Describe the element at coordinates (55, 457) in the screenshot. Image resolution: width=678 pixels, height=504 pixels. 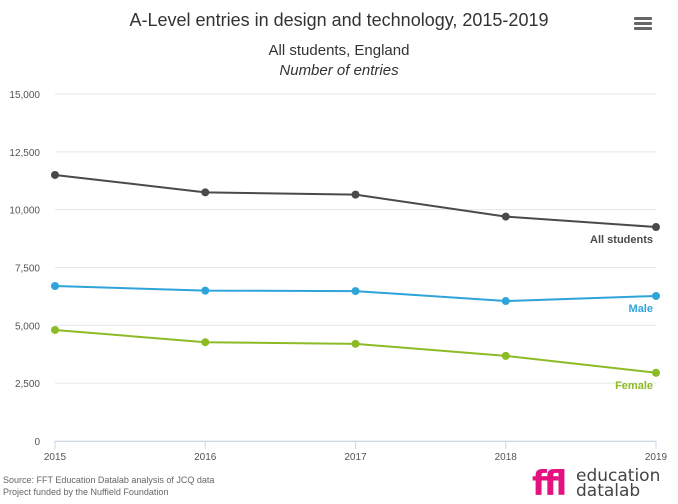
I see `x-tick-label: 2015` at that location.